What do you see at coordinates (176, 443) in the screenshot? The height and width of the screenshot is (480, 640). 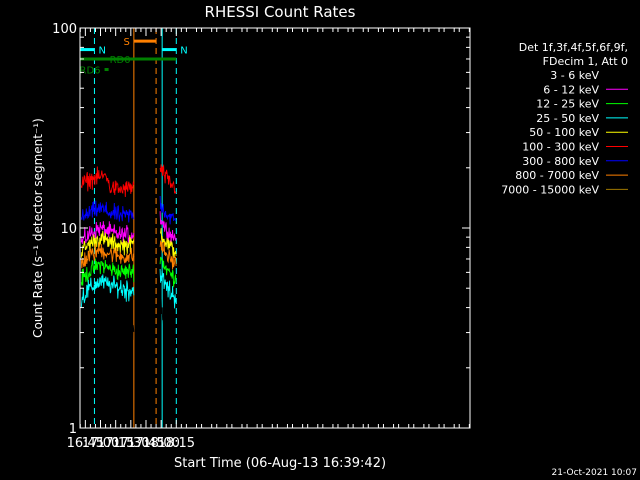 I see `x-tick-label: 18:15` at bounding box center [176, 443].